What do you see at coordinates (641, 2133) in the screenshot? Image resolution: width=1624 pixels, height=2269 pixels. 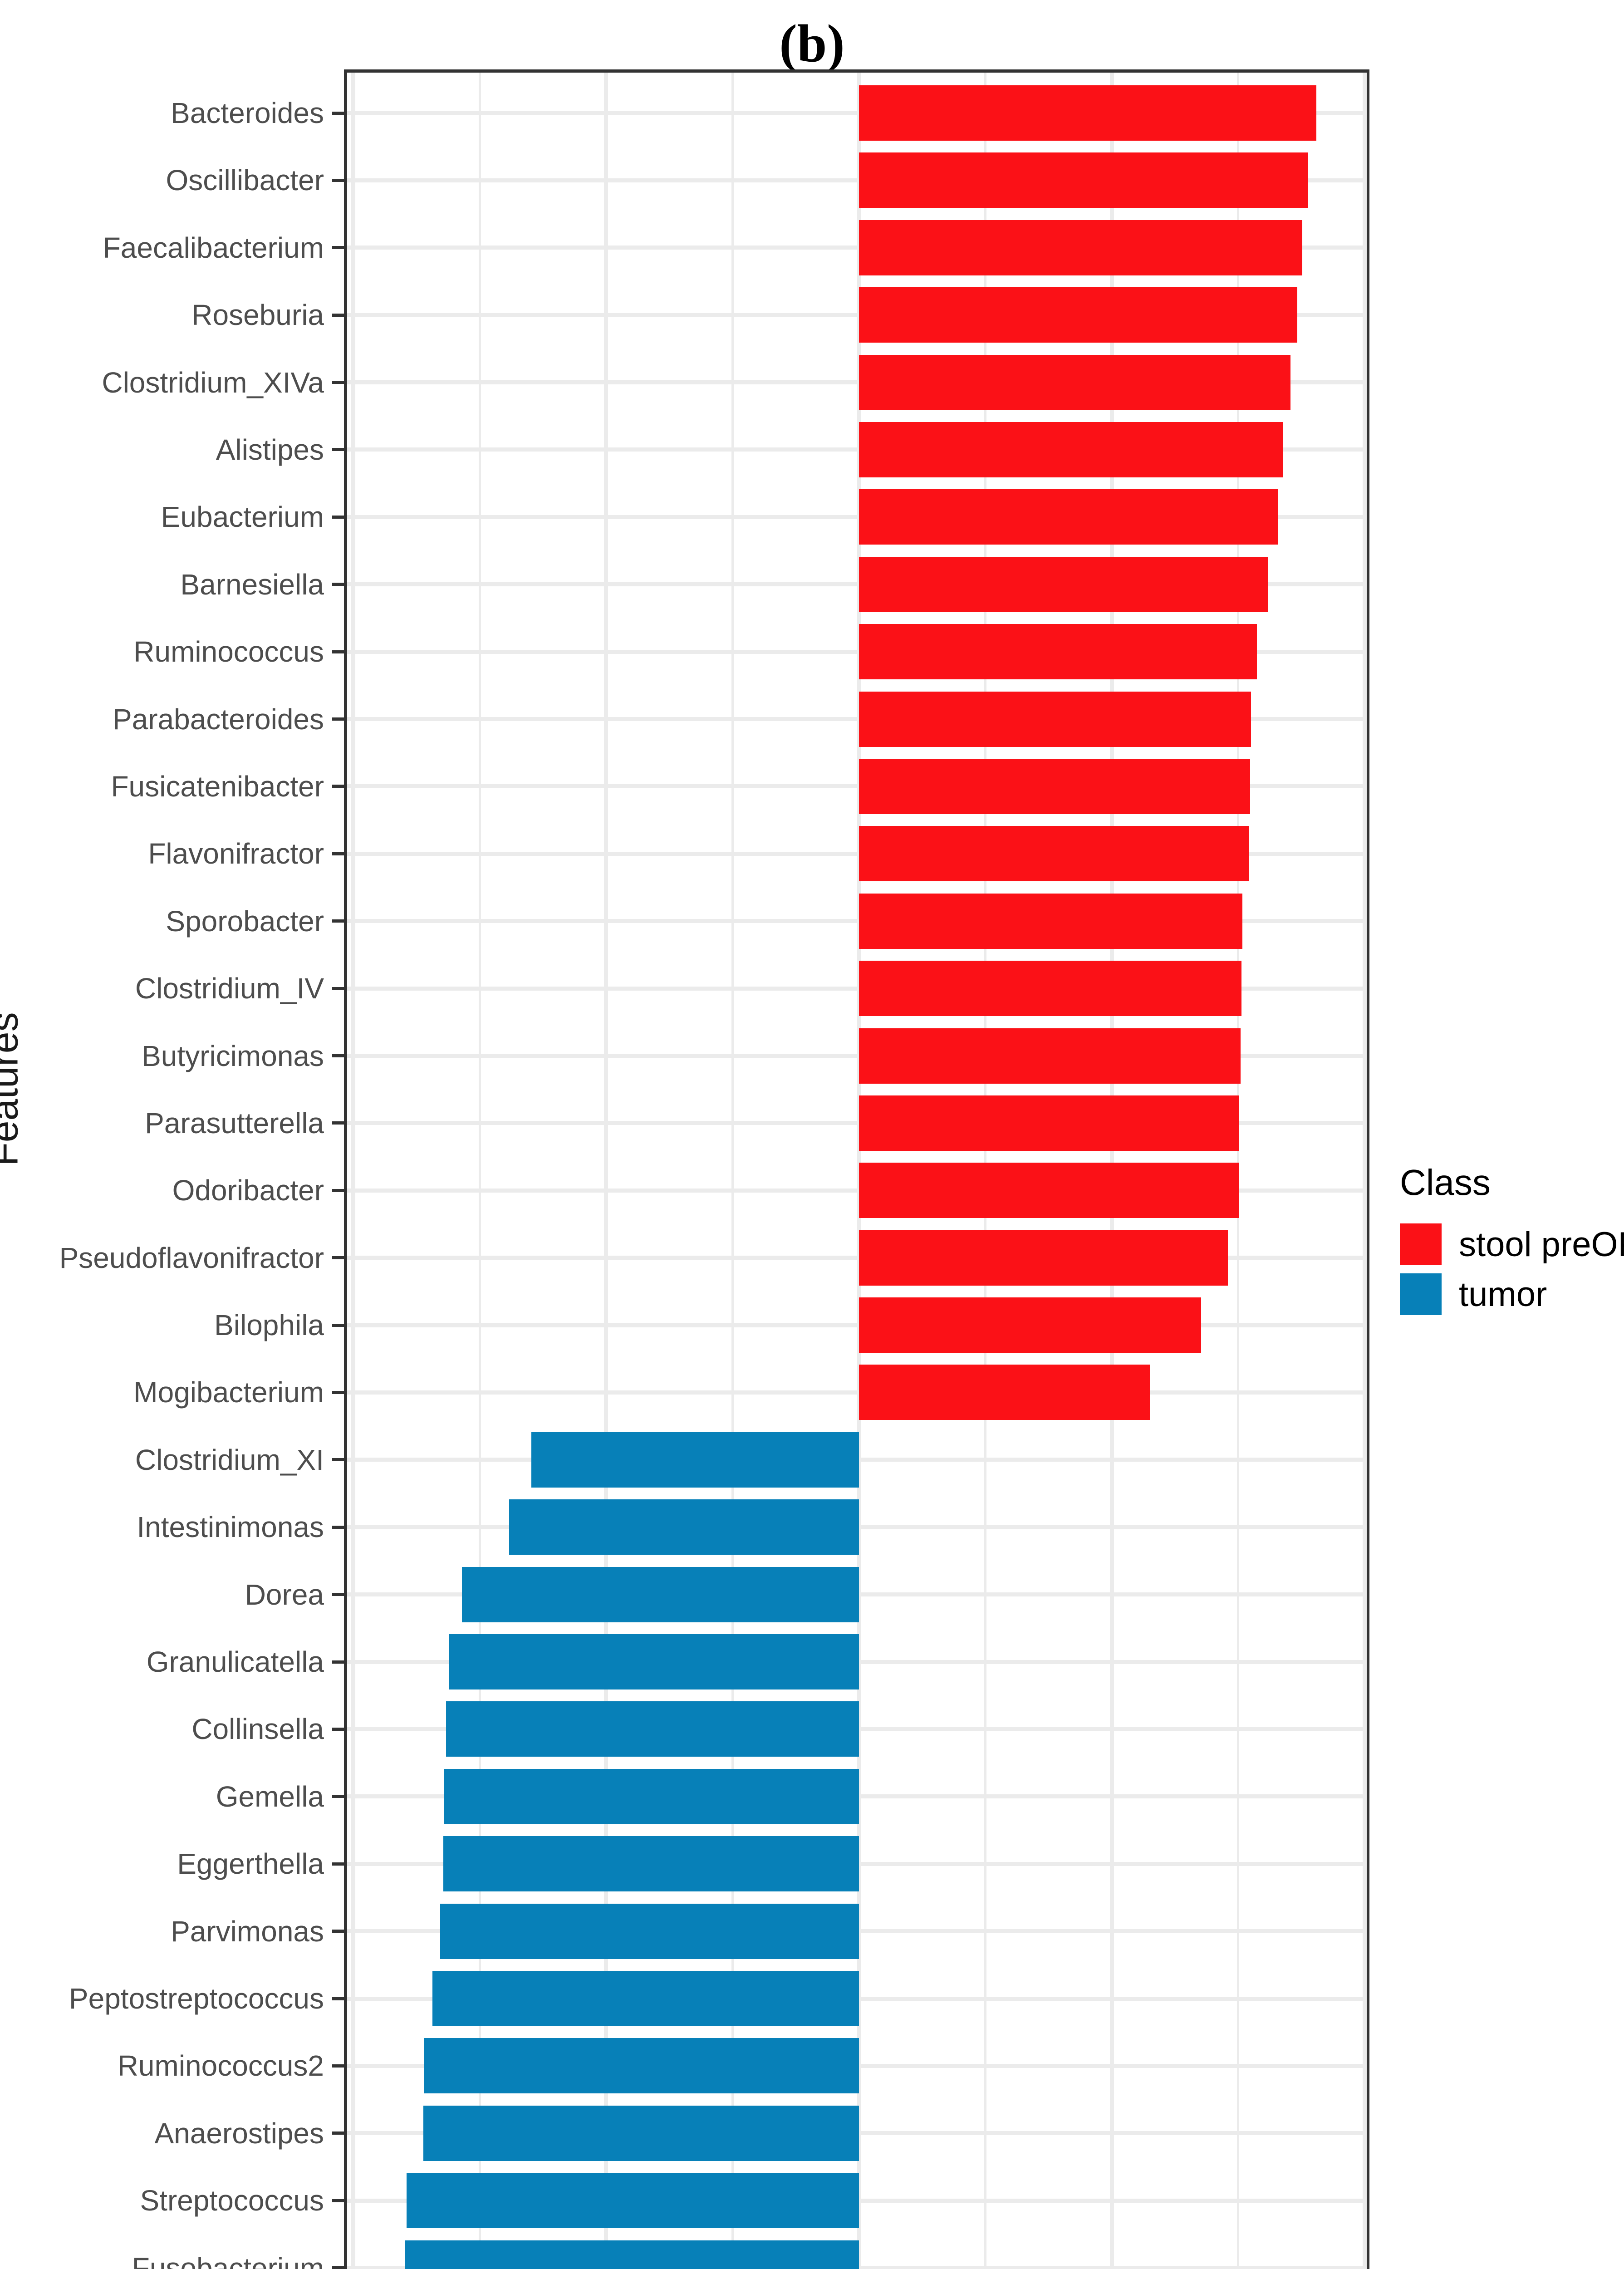 I see `bar-Anaerostipes` at bounding box center [641, 2133].